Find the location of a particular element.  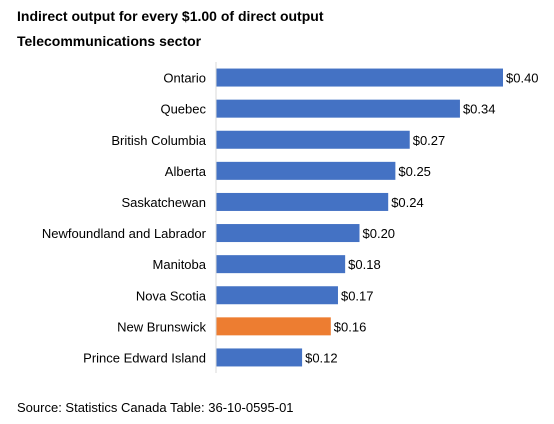

data-label: $0.12 is located at coordinates (321, 357).